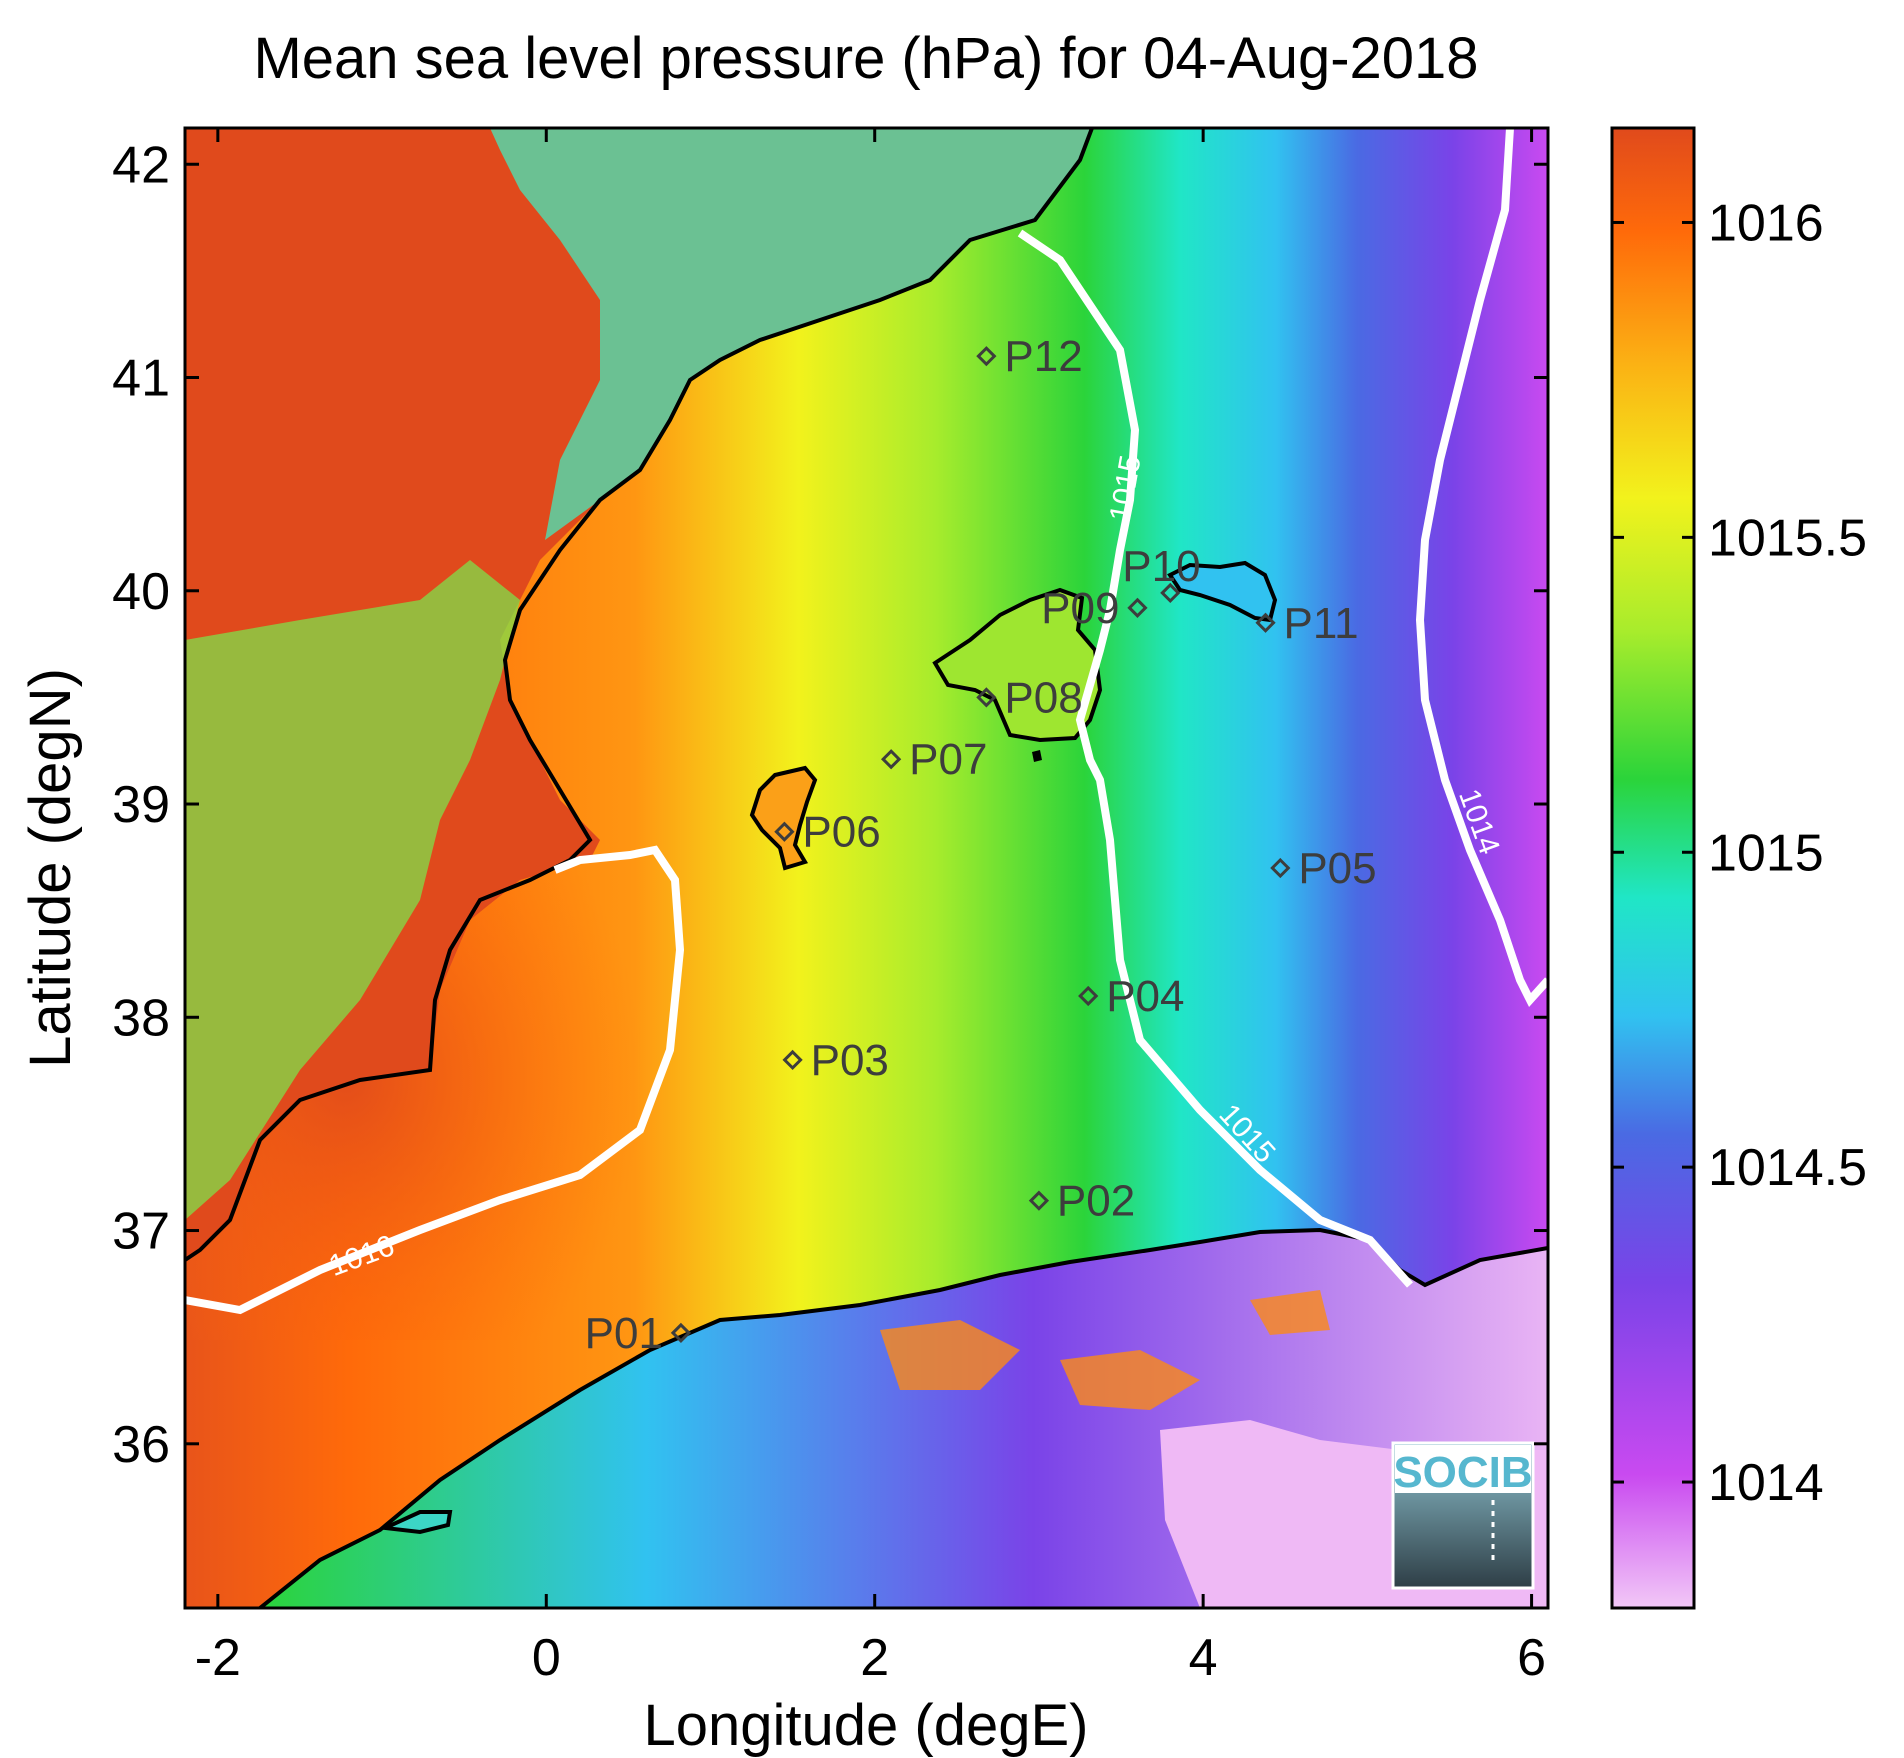  I want to click on colorbar-tick-label: 1014.5, so click(1787, 1168).